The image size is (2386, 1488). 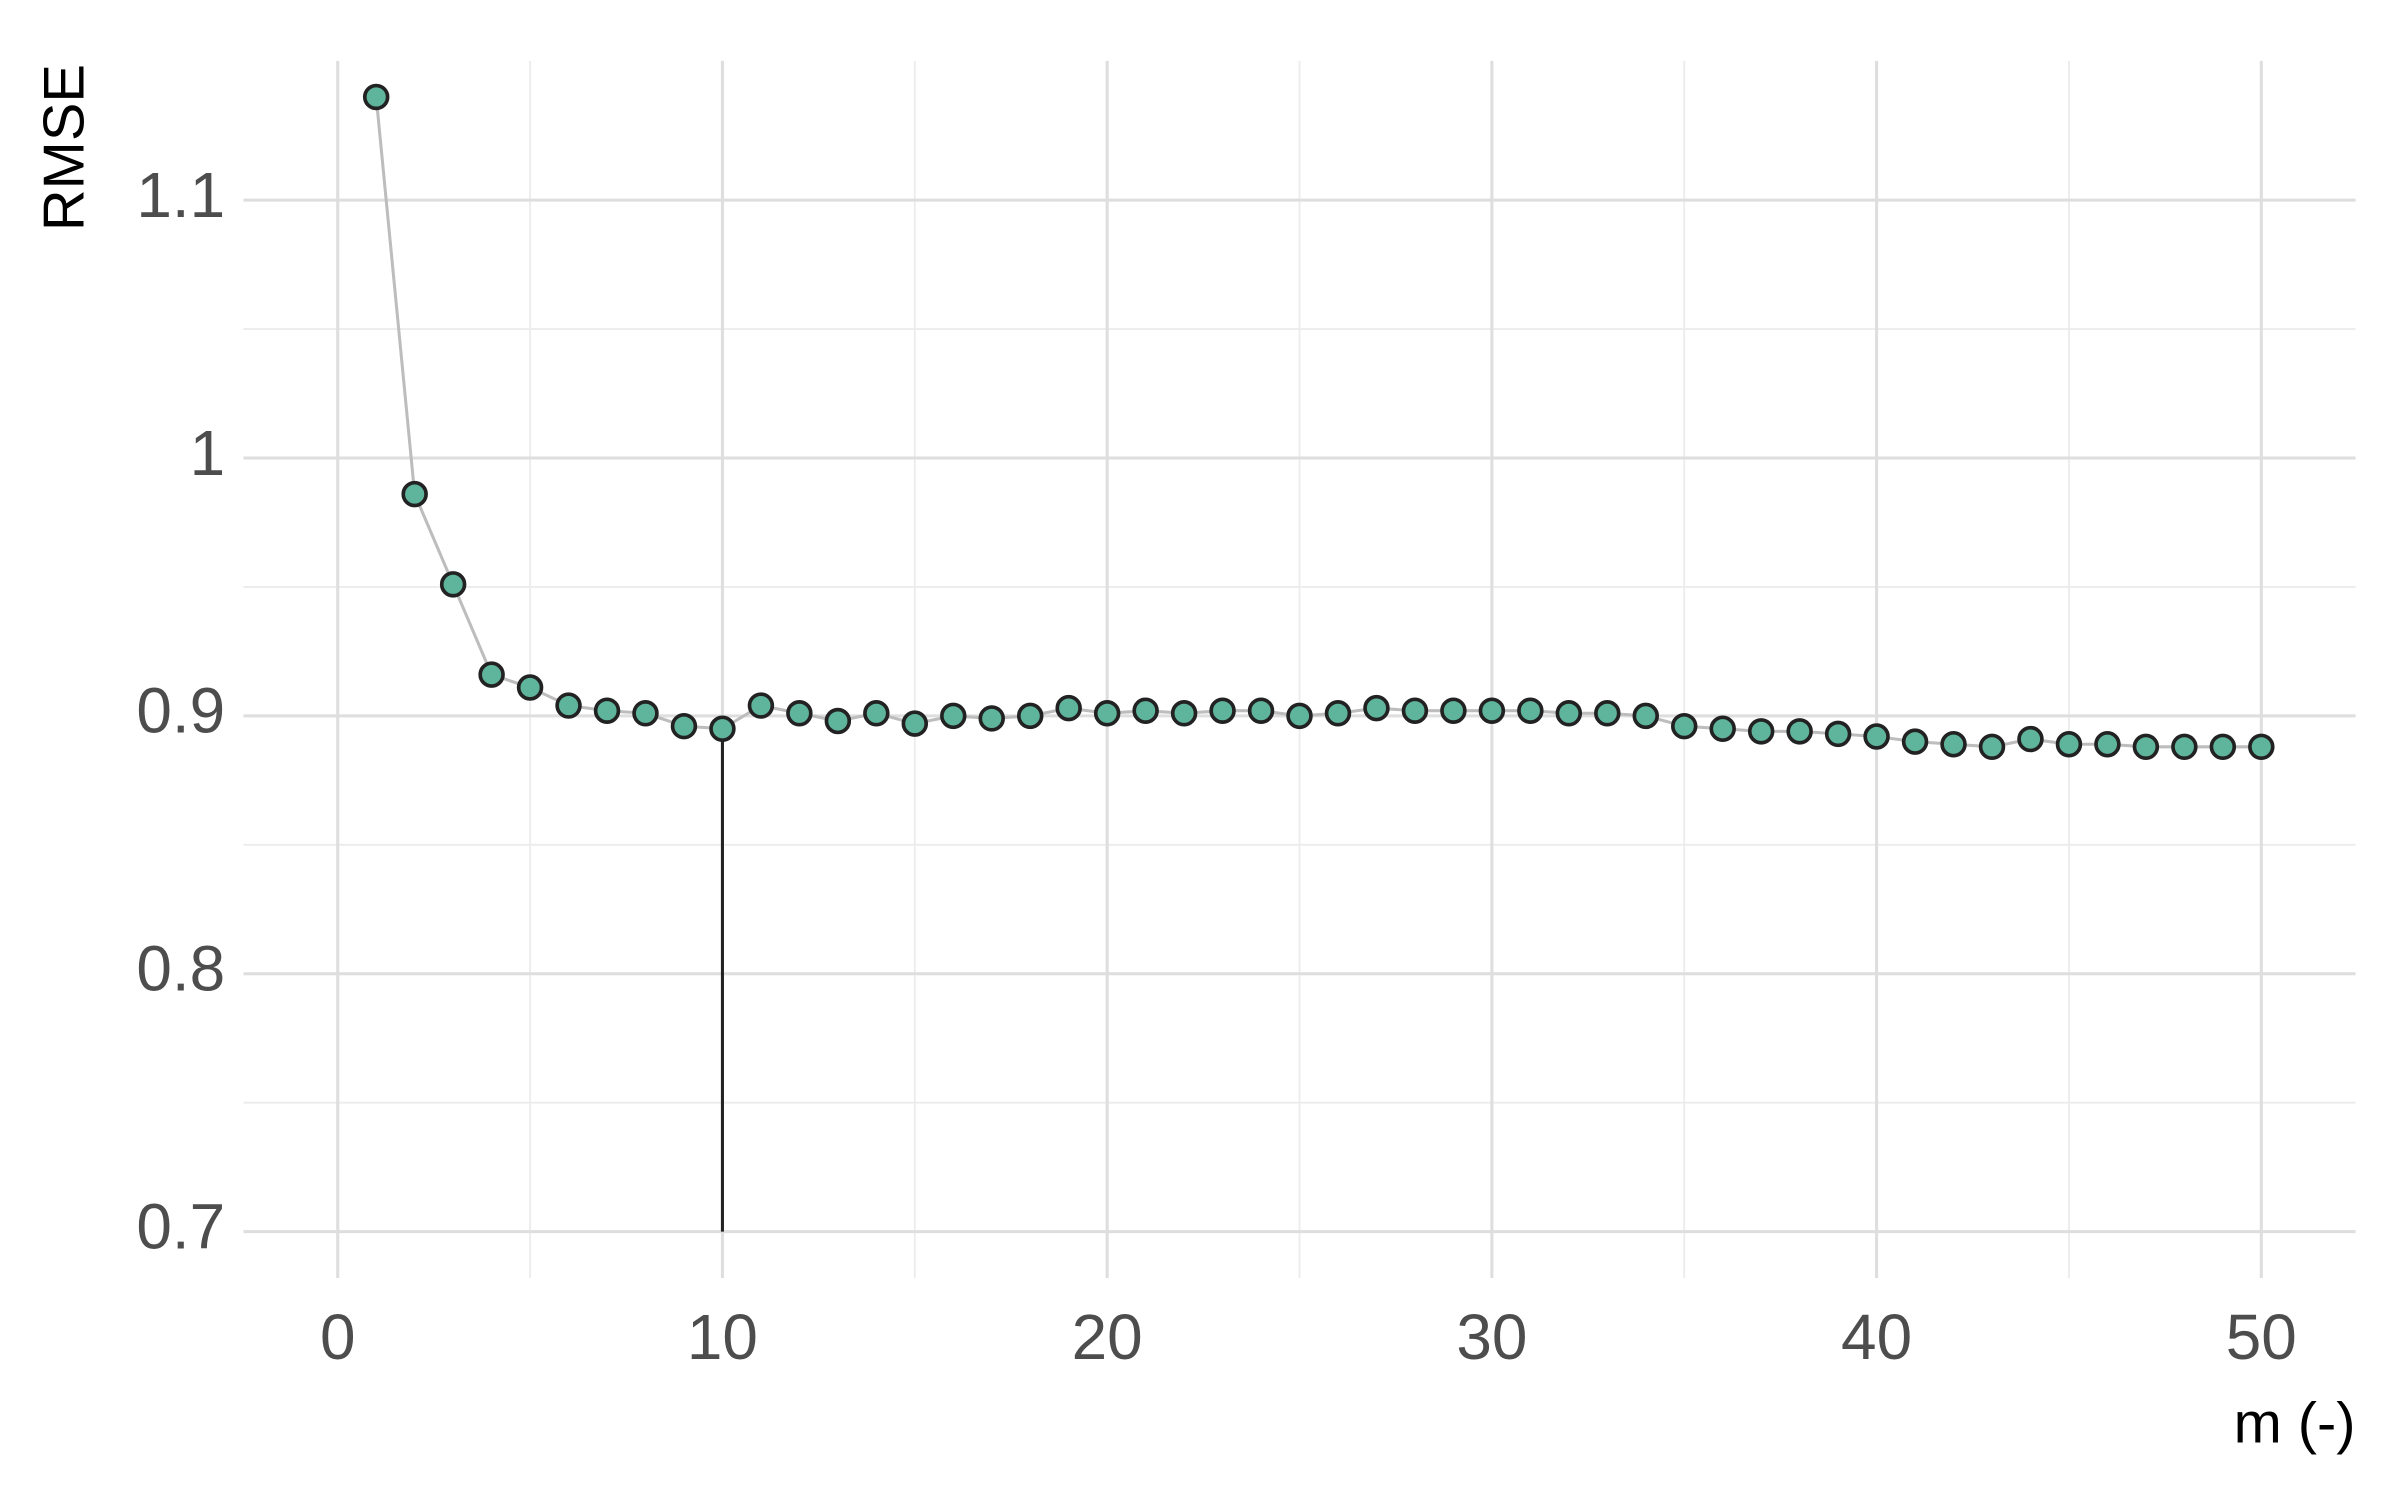 What do you see at coordinates (1107, 1337) in the screenshot?
I see `x-tick-label: 20` at bounding box center [1107, 1337].